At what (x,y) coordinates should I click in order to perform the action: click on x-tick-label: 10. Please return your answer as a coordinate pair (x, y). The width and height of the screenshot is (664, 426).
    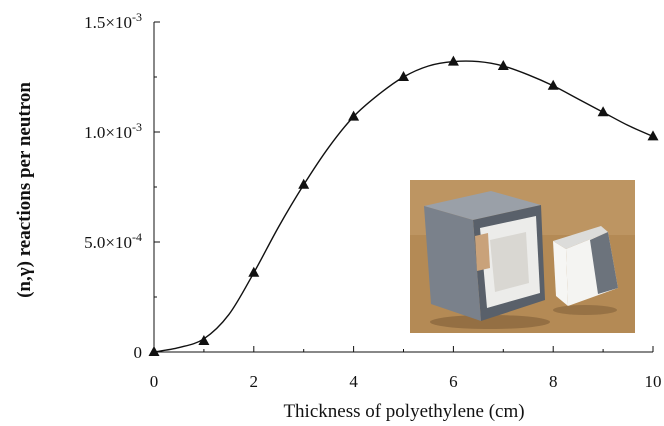
    Looking at the image, I should click on (653, 381).